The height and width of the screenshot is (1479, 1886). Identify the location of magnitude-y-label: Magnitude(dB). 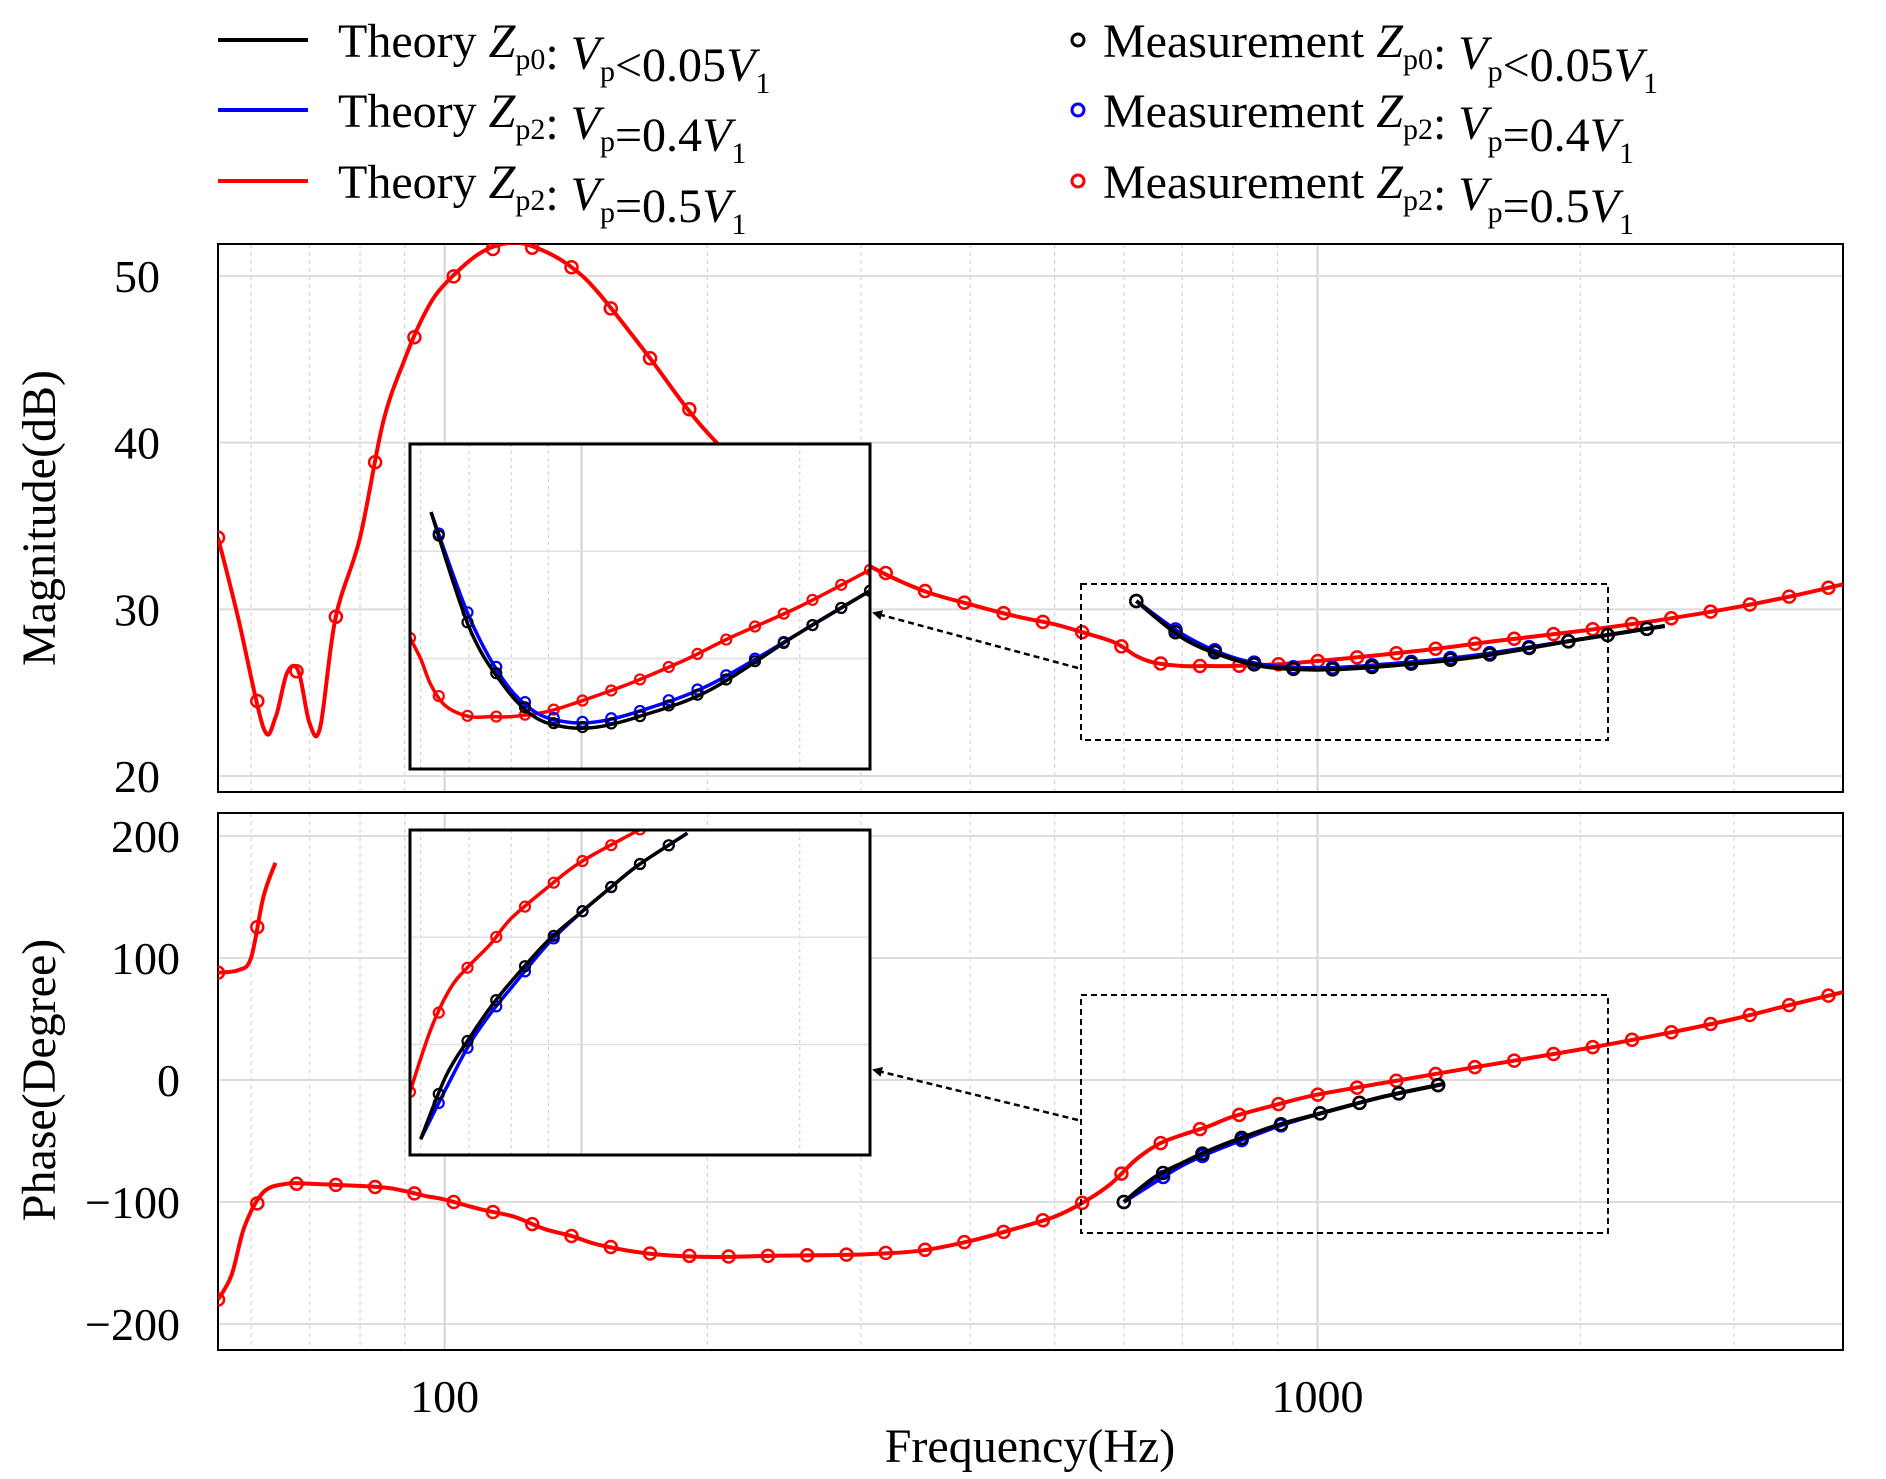
(39, 518).